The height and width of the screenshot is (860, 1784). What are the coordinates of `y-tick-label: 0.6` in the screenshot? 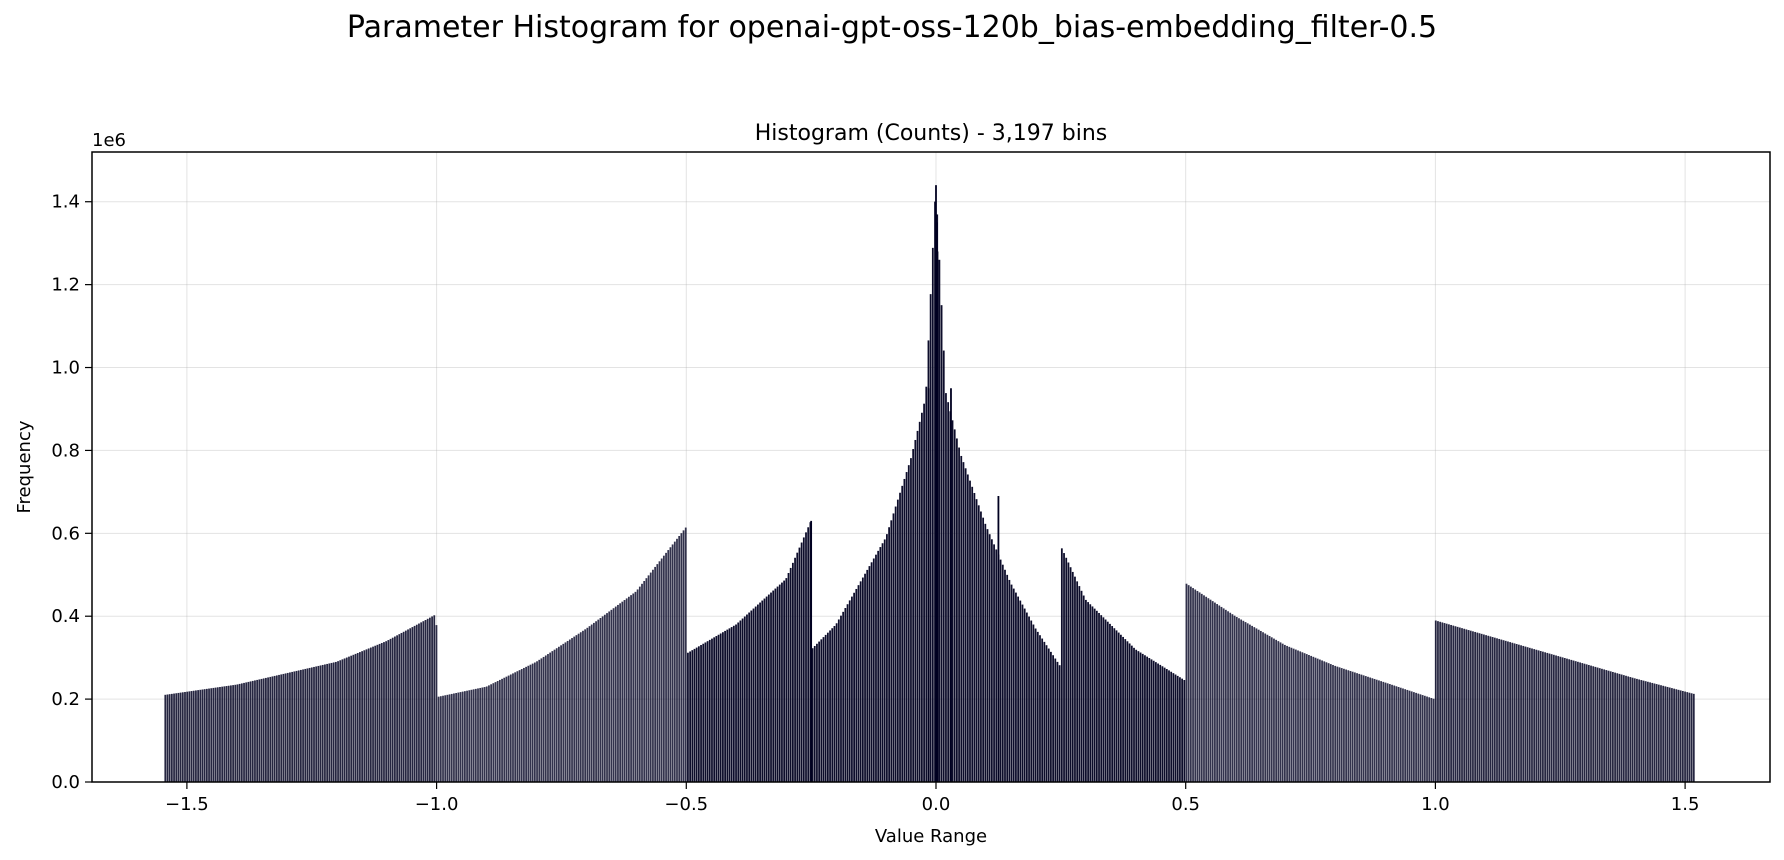 It's located at (65, 533).